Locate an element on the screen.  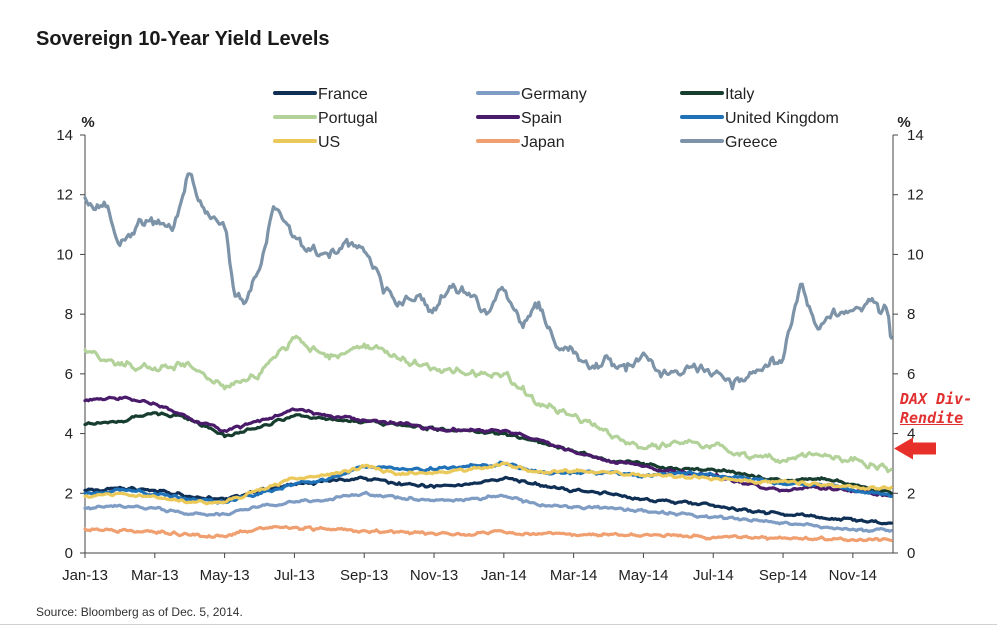
y-unit-right: % is located at coordinates (903, 122).